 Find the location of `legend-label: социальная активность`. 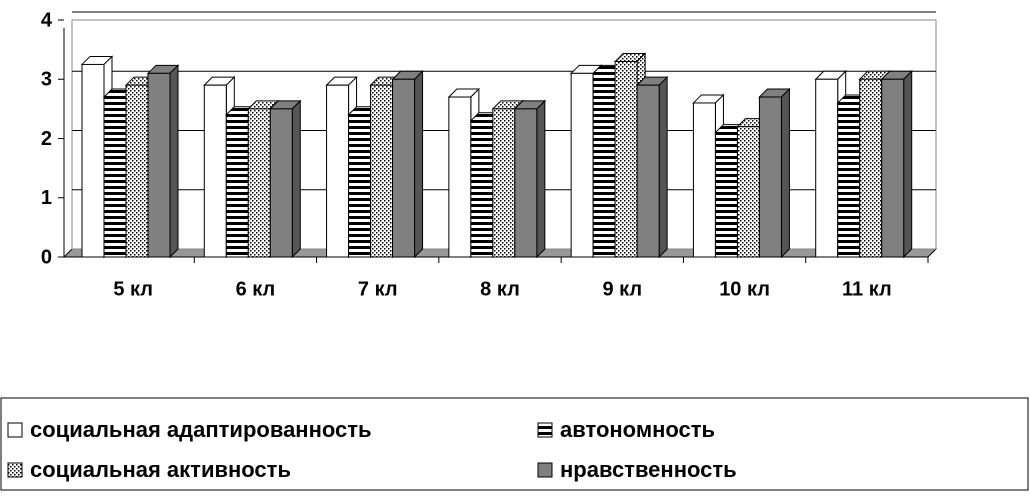

legend-label: социальная активность is located at coordinates (160, 469).